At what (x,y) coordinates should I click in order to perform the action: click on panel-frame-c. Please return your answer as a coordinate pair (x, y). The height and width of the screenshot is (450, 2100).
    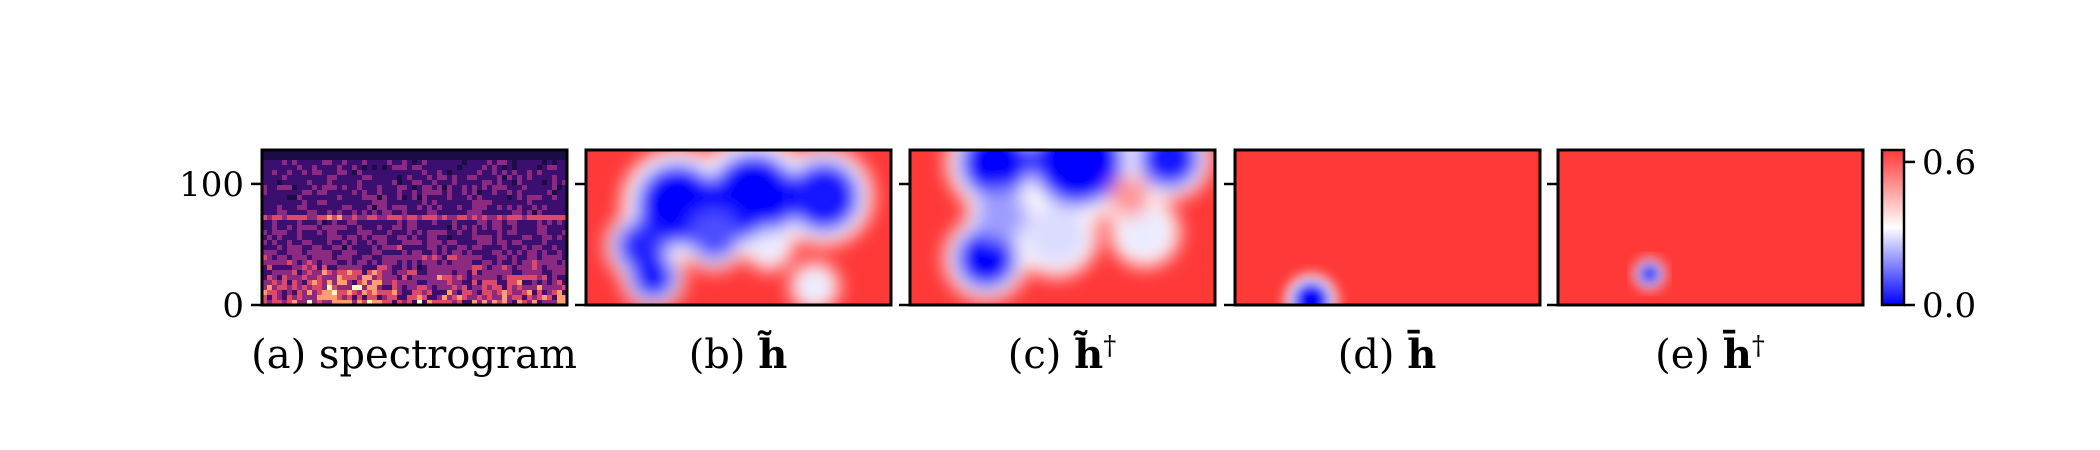
    Looking at the image, I should click on (1062, 227).